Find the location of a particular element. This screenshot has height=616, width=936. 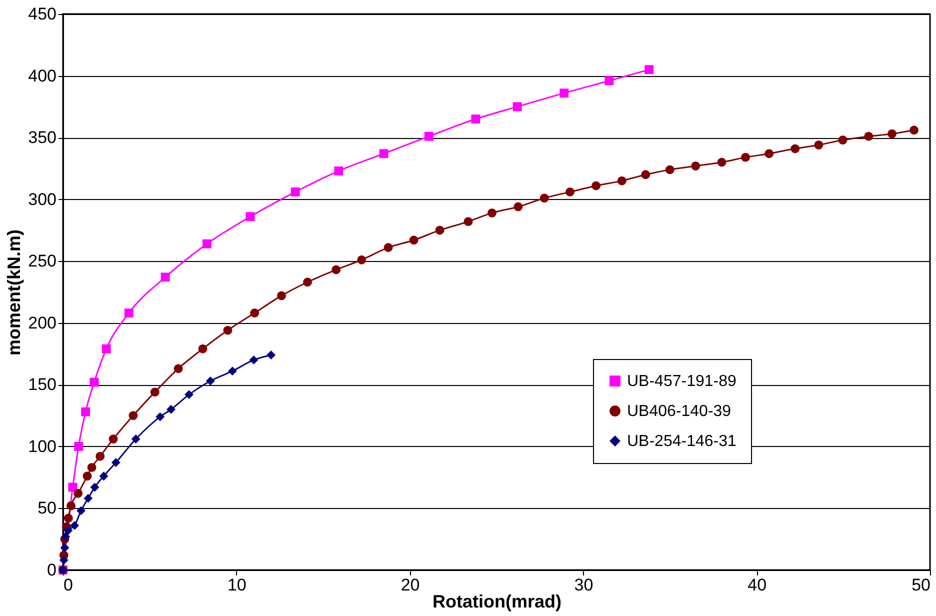

y-tick-label: 0 is located at coordinates (51, 570).